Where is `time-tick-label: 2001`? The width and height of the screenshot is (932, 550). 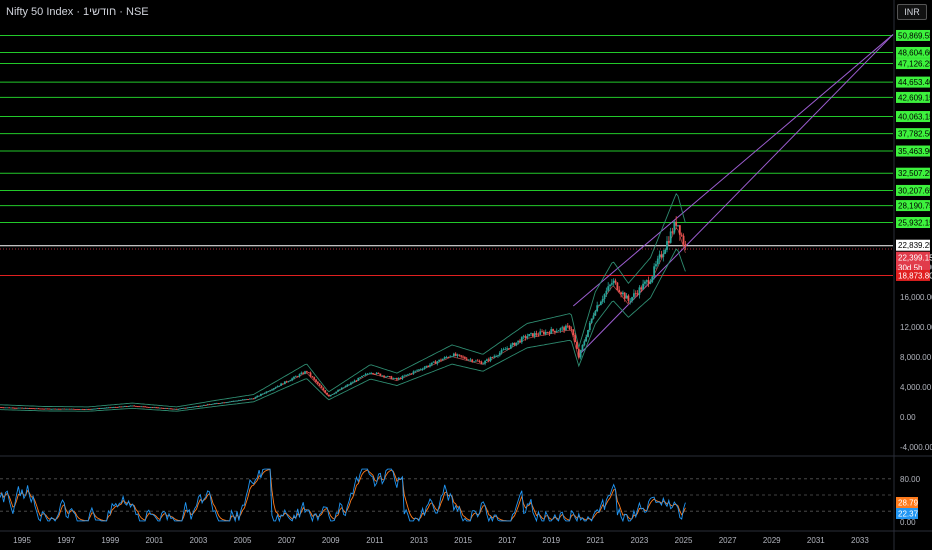
time-tick-label: 2001 is located at coordinates (154, 540).